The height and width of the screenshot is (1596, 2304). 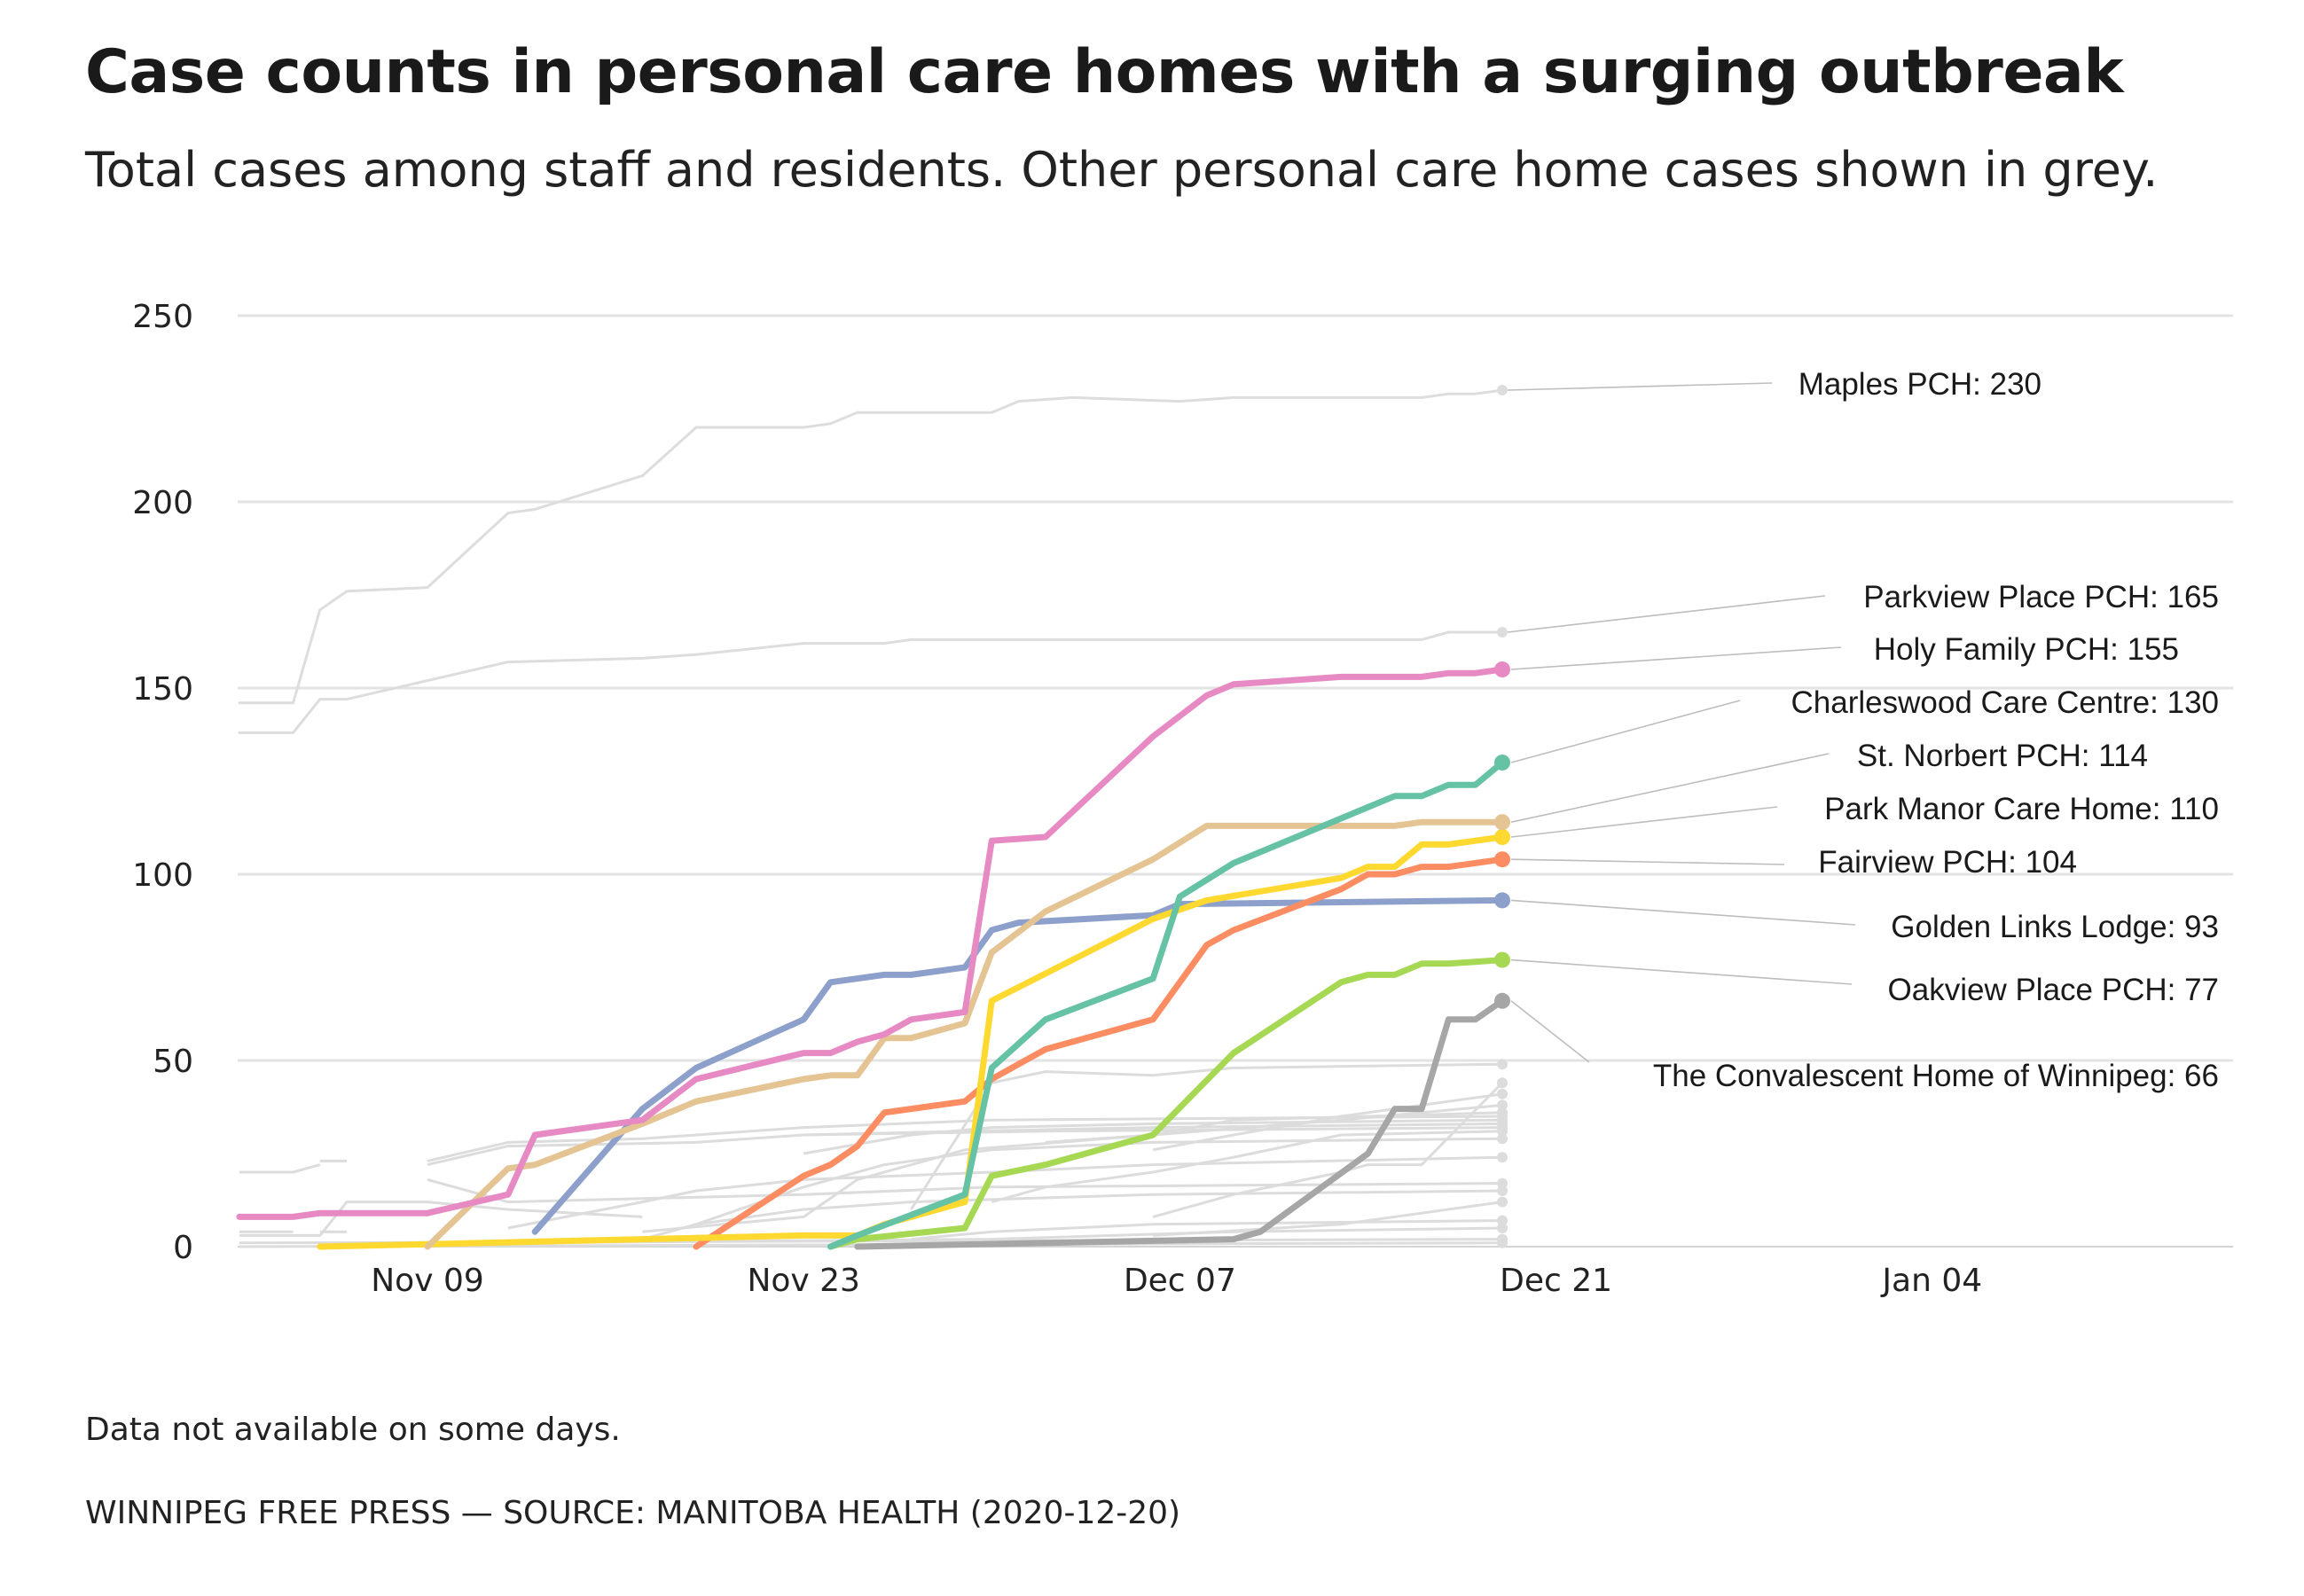 I want to click on series-label-park-manor-care-home: Park Manor Care Home: 110, so click(x=2022, y=809).